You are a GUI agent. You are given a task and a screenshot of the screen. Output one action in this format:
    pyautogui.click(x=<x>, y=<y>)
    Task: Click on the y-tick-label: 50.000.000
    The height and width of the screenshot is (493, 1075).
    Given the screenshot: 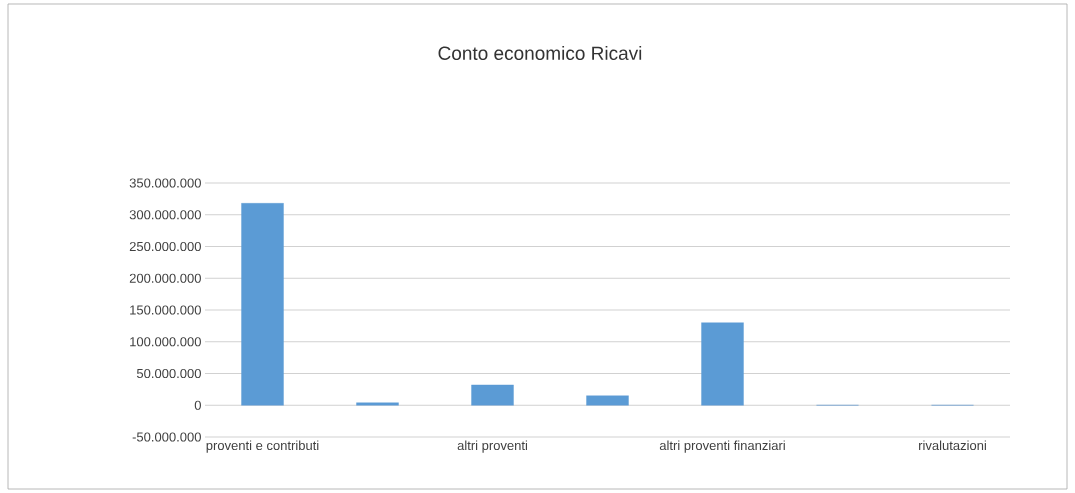 What is the action you would take?
    pyautogui.click(x=168, y=373)
    